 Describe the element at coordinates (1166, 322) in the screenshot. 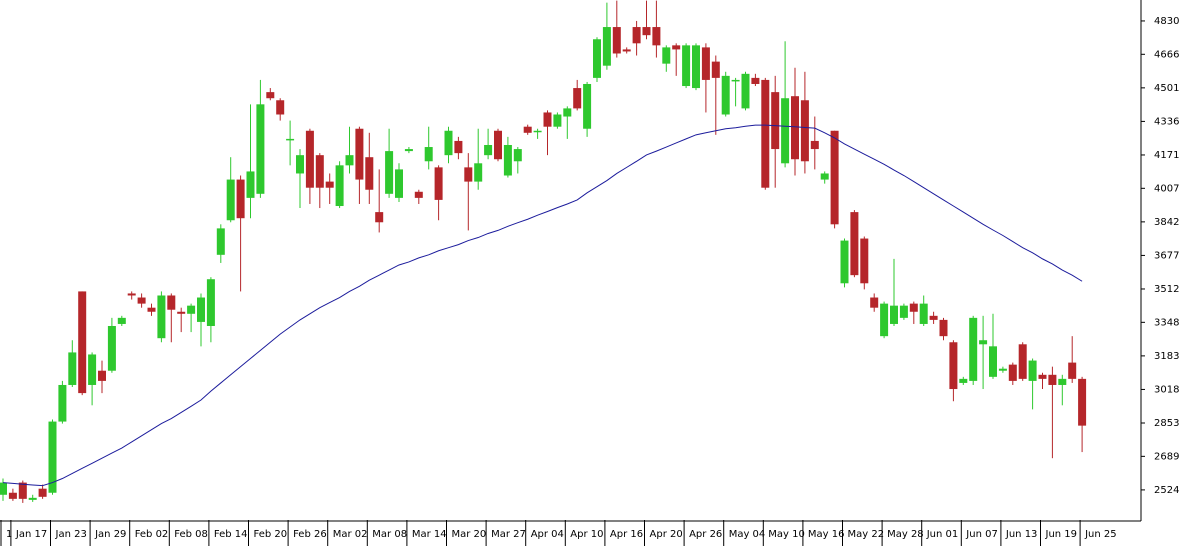

I see `y-tick-label: 3348` at that location.